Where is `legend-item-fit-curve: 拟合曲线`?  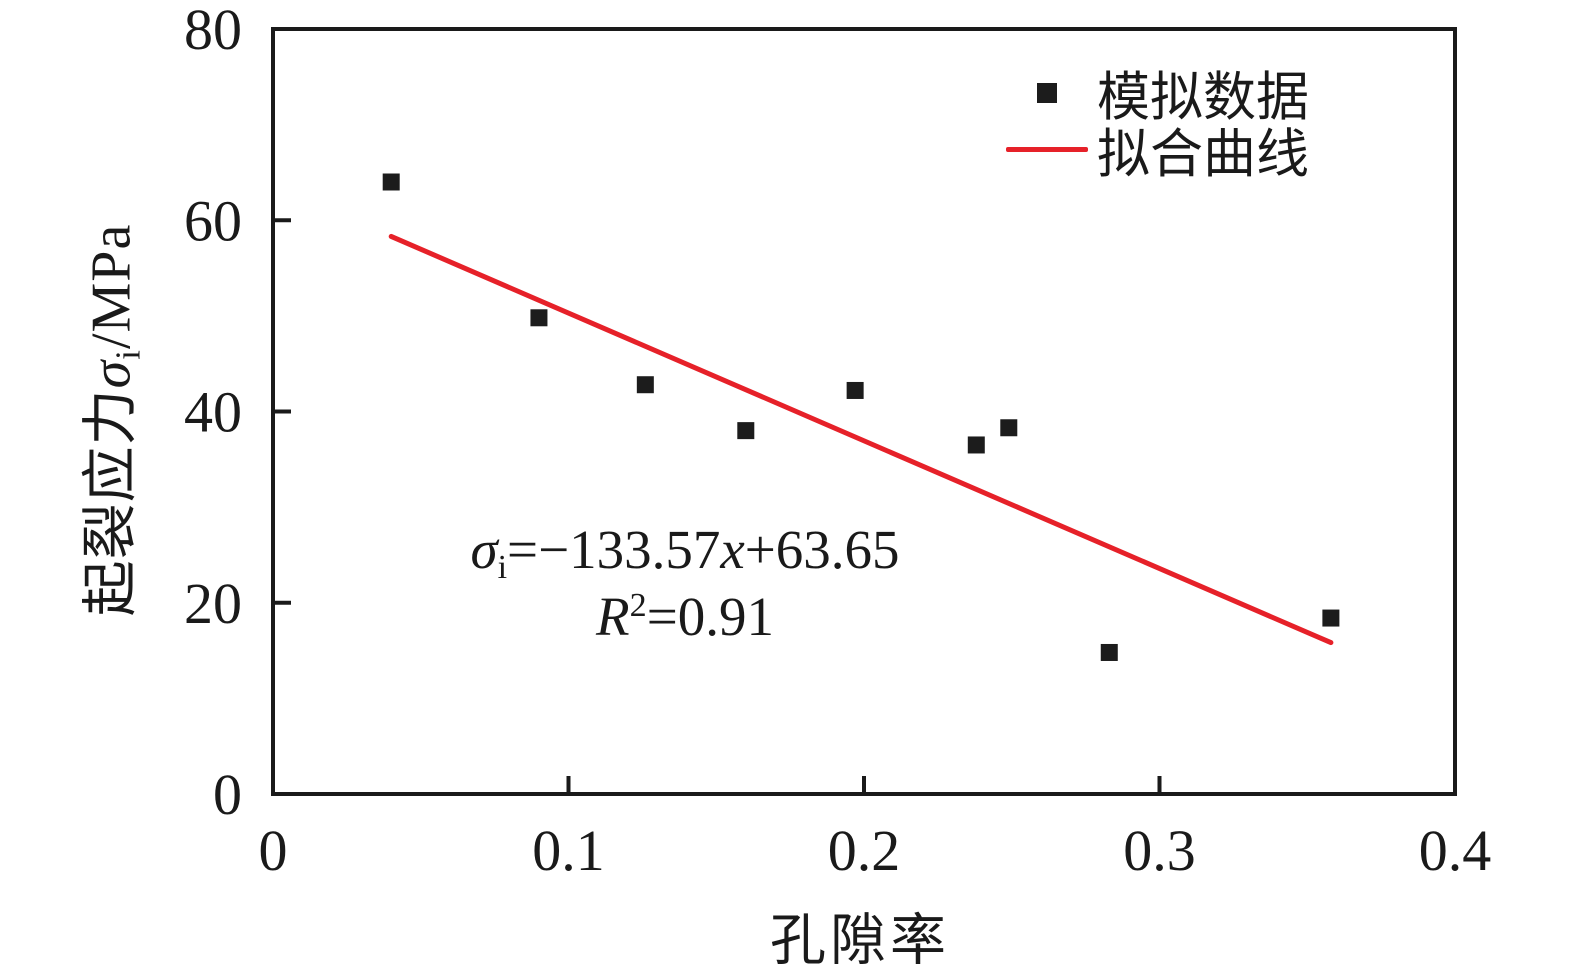 legend-item-fit-curve: 拟合曲线 is located at coordinates (1156, 152).